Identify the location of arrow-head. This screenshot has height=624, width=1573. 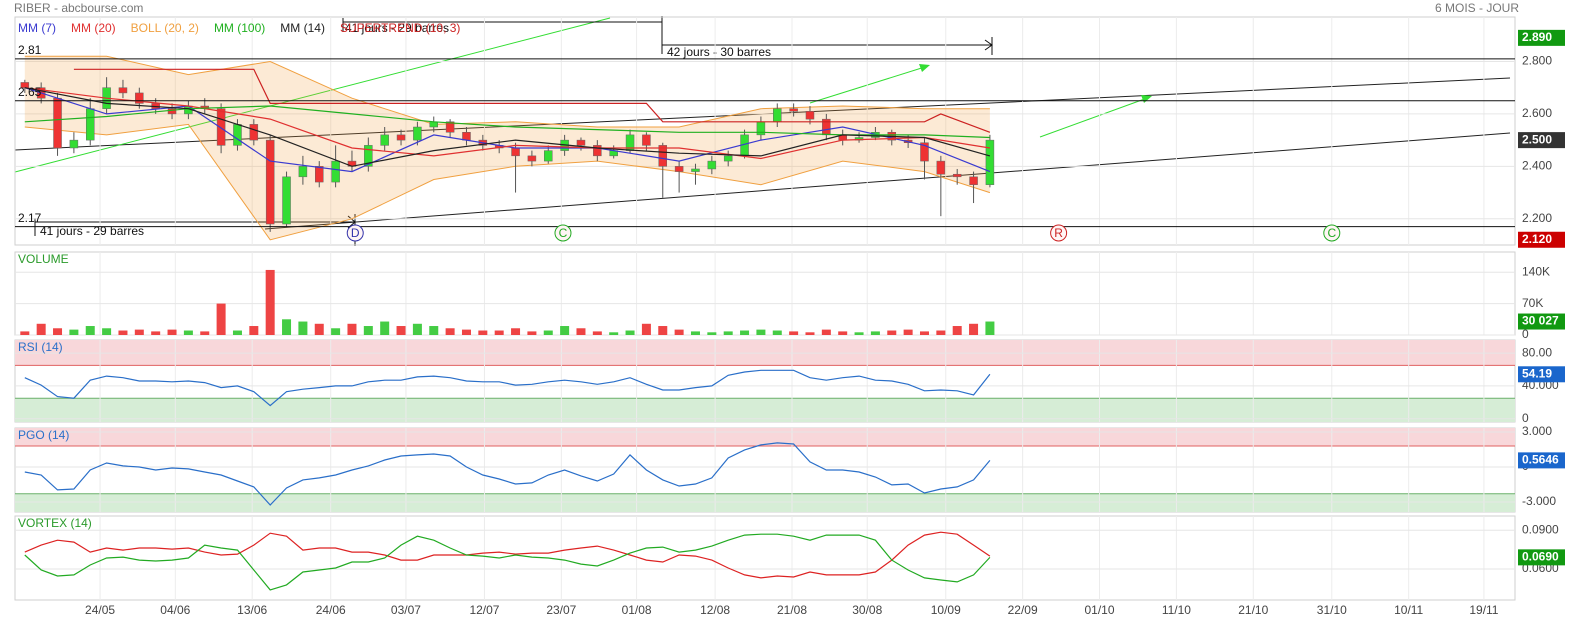
(988, 45).